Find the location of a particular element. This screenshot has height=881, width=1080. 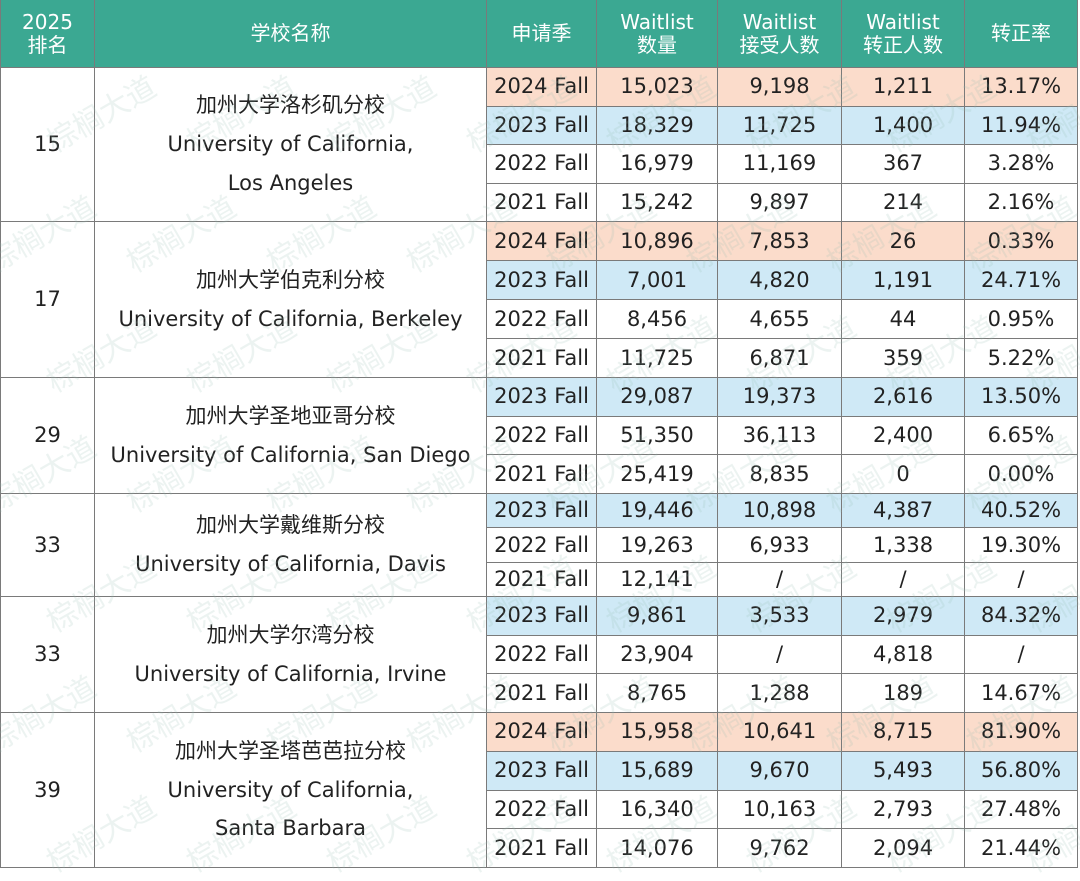

data-cell: 8,456 is located at coordinates (657, 319).